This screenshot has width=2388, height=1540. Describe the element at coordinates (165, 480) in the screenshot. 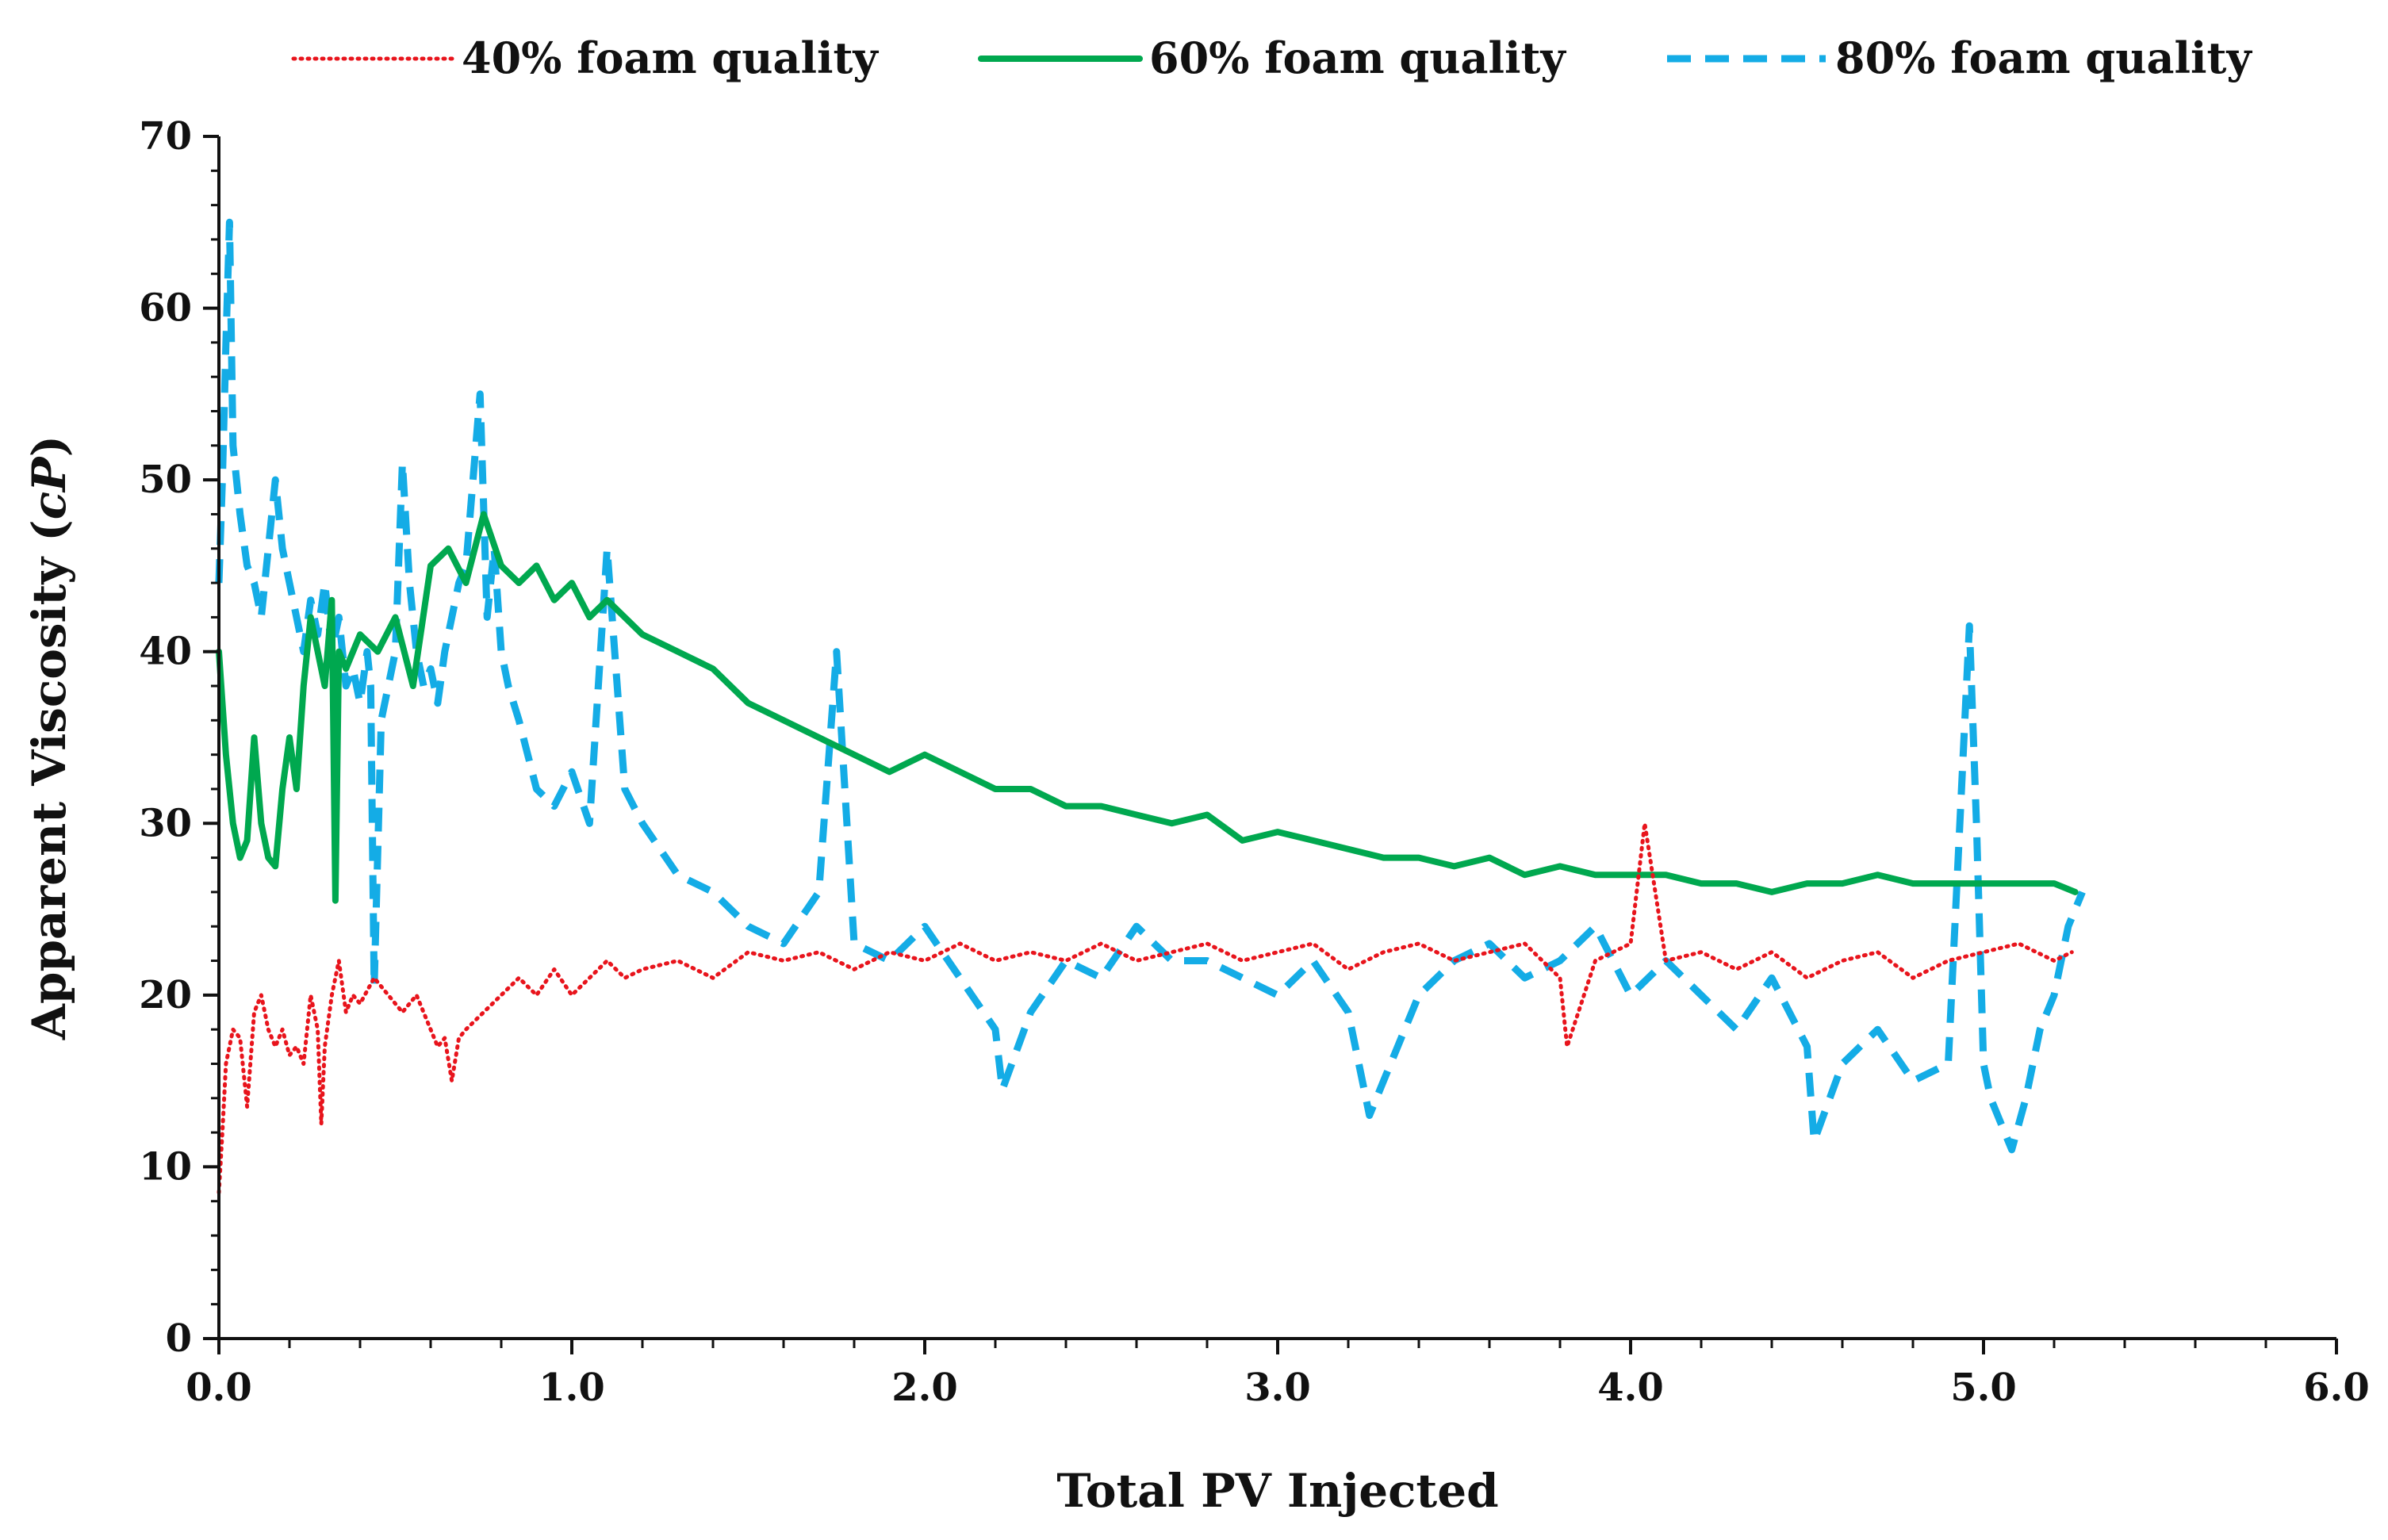

I see `y-tick-label: 50` at that location.